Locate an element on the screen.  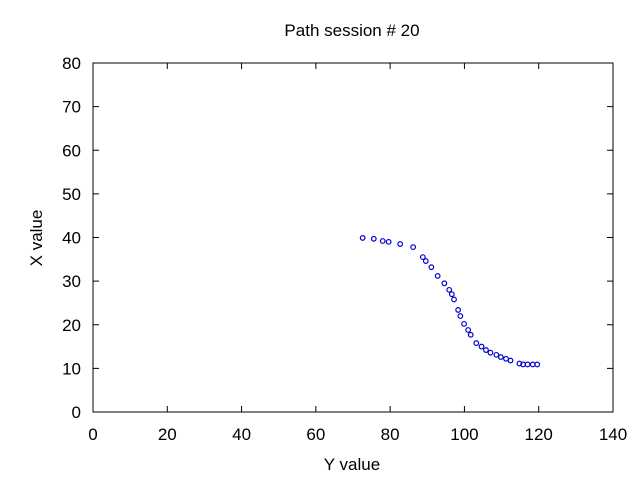
y-tick-label: 80 is located at coordinates (71, 63).